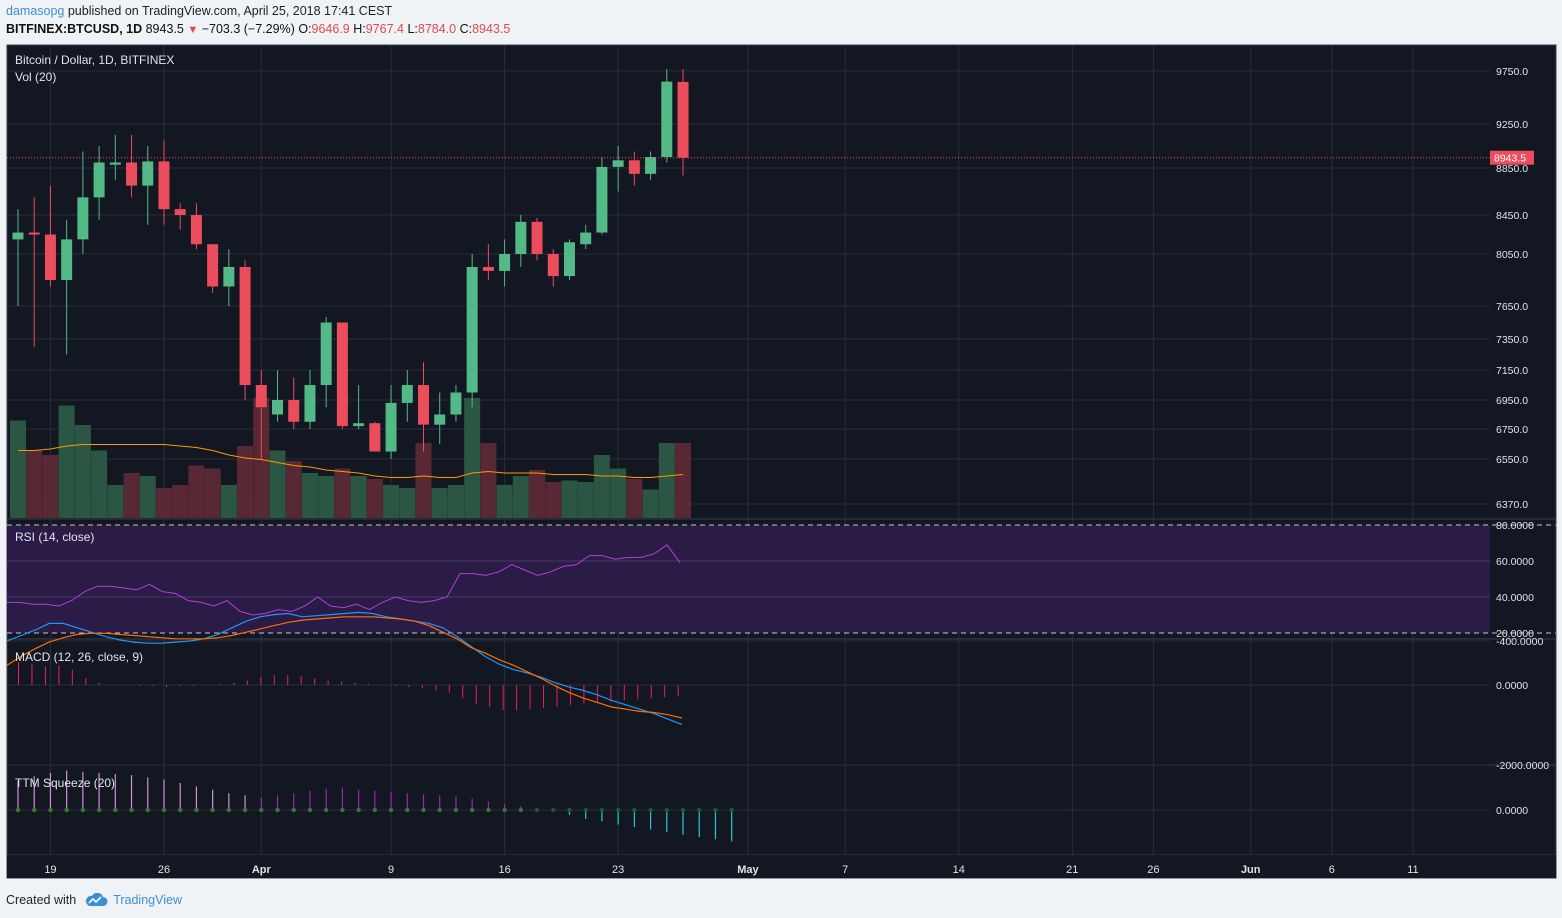 Image resolution: width=1562 pixels, height=918 pixels. Describe the element at coordinates (1332, 870) in the screenshot. I see `time-tick-label: 6` at that location.